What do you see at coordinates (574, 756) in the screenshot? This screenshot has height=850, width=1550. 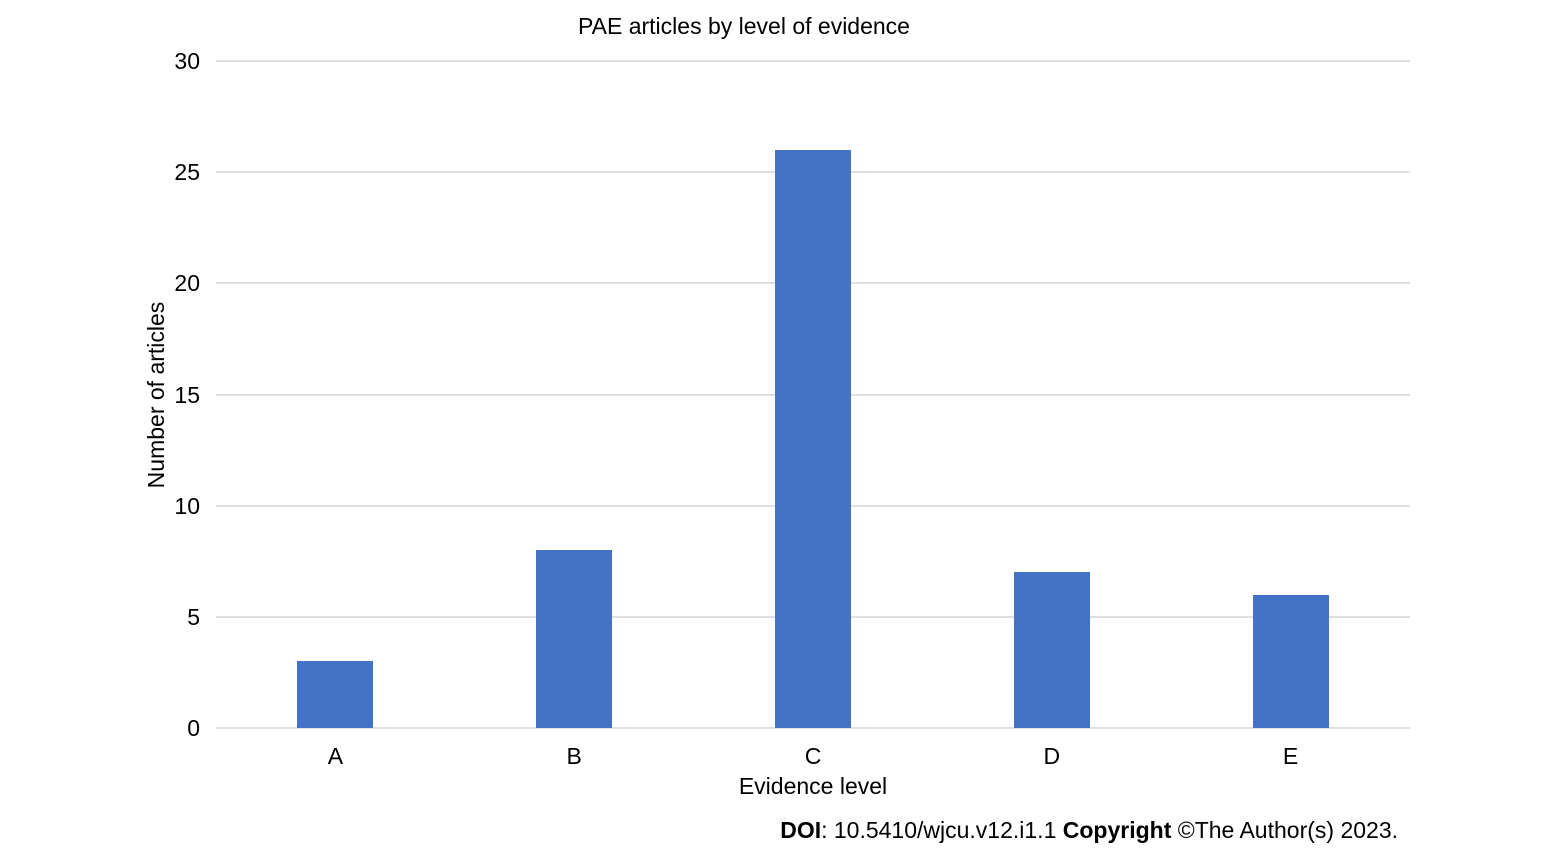 I see `x-axis-tick-label: B` at bounding box center [574, 756].